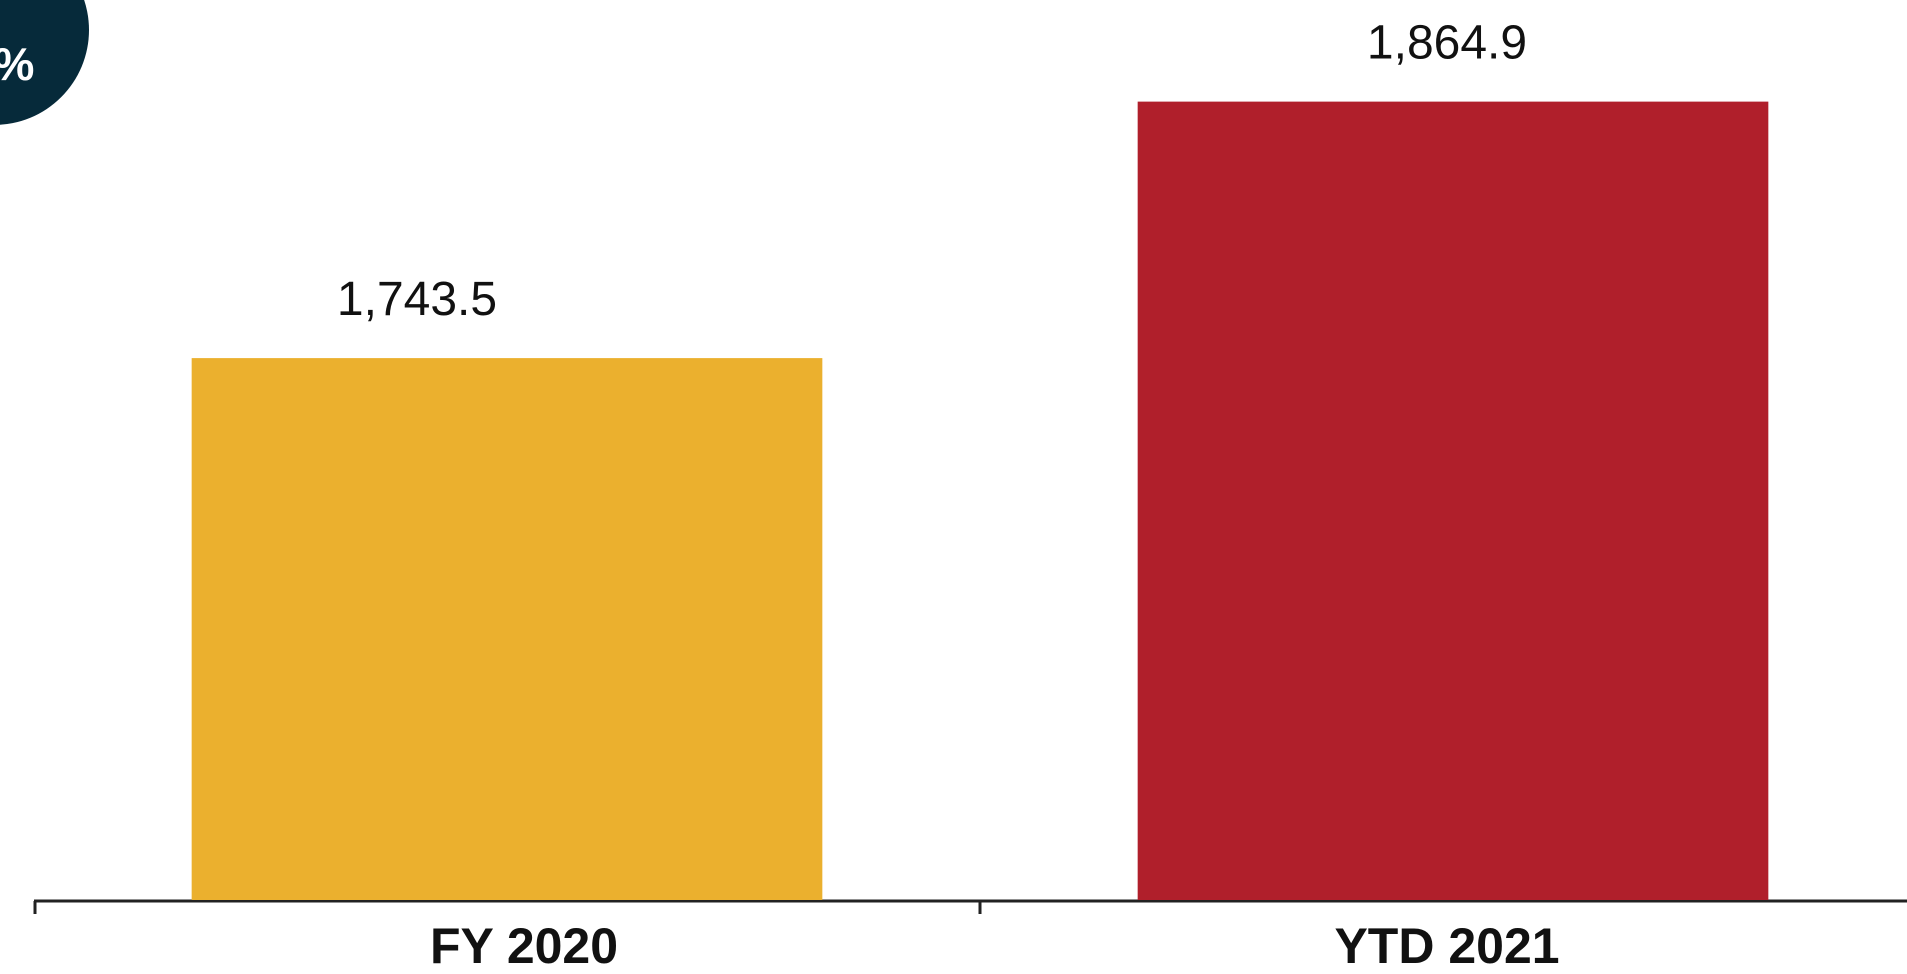 The width and height of the screenshot is (1907, 974). Describe the element at coordinates (1447, 42) in the screenshot. I see `value-label: 1,864.9` at that location.